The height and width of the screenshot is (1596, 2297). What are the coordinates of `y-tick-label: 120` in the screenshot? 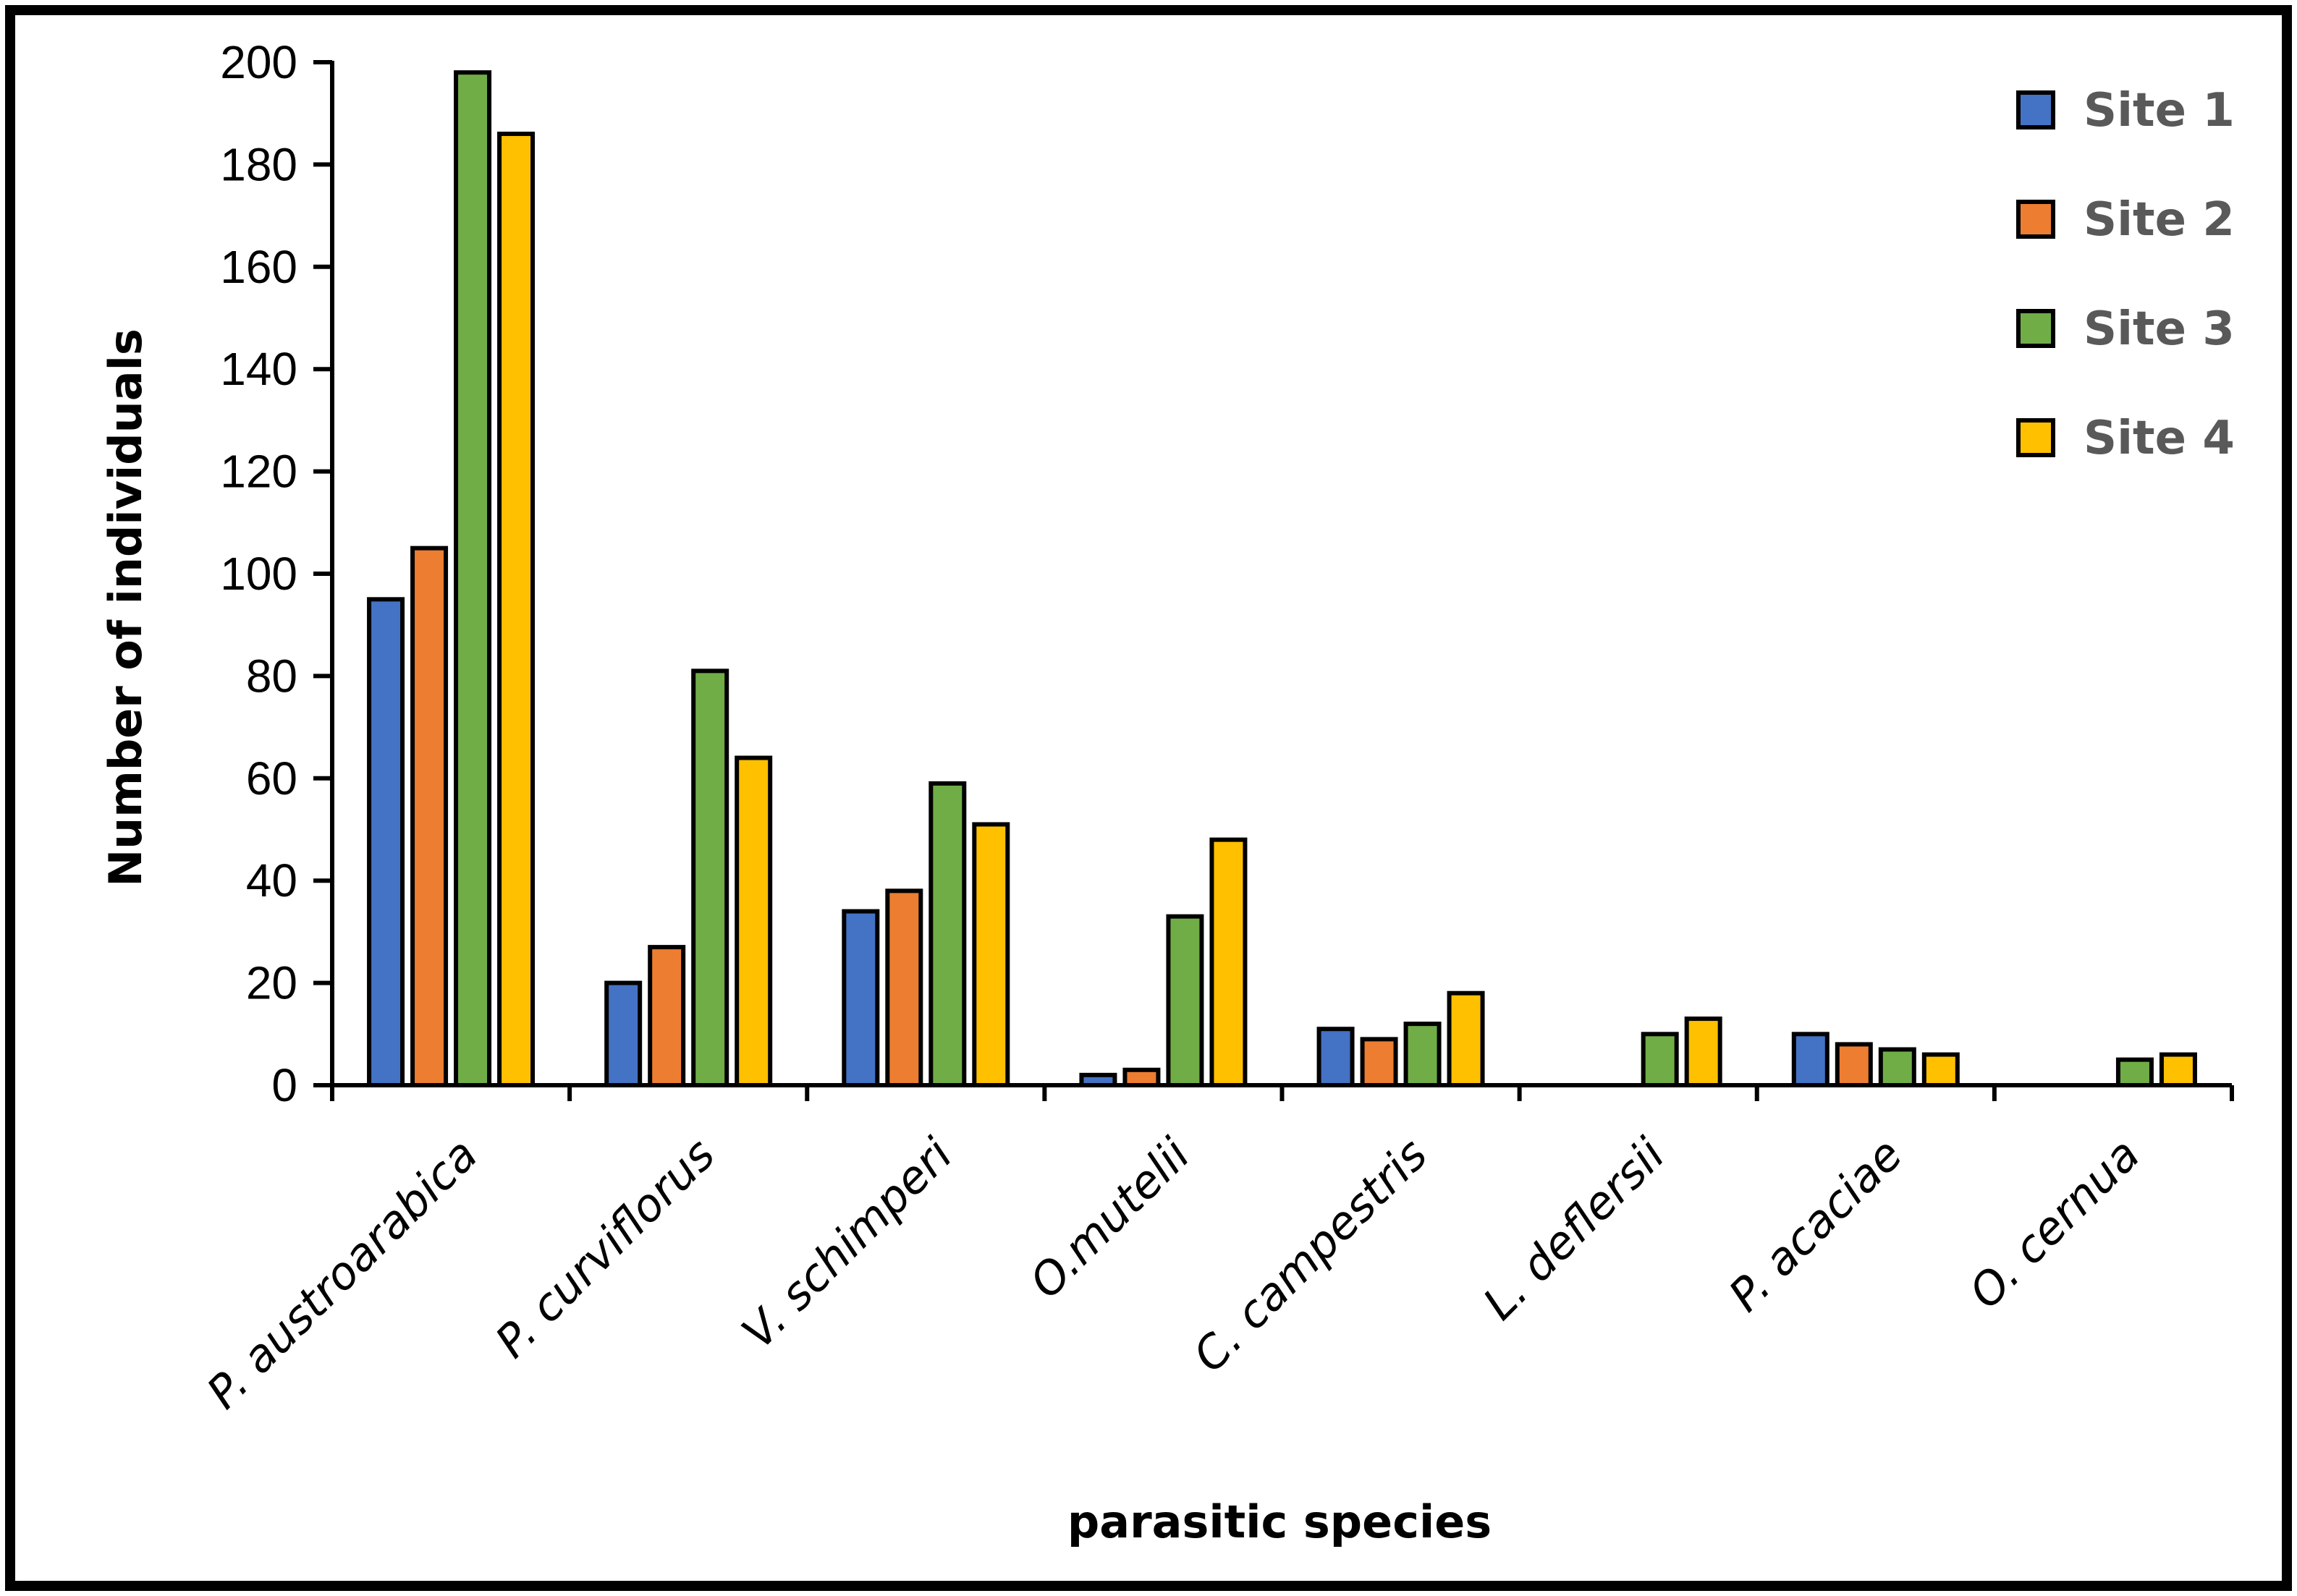 It's located at (258, 472).